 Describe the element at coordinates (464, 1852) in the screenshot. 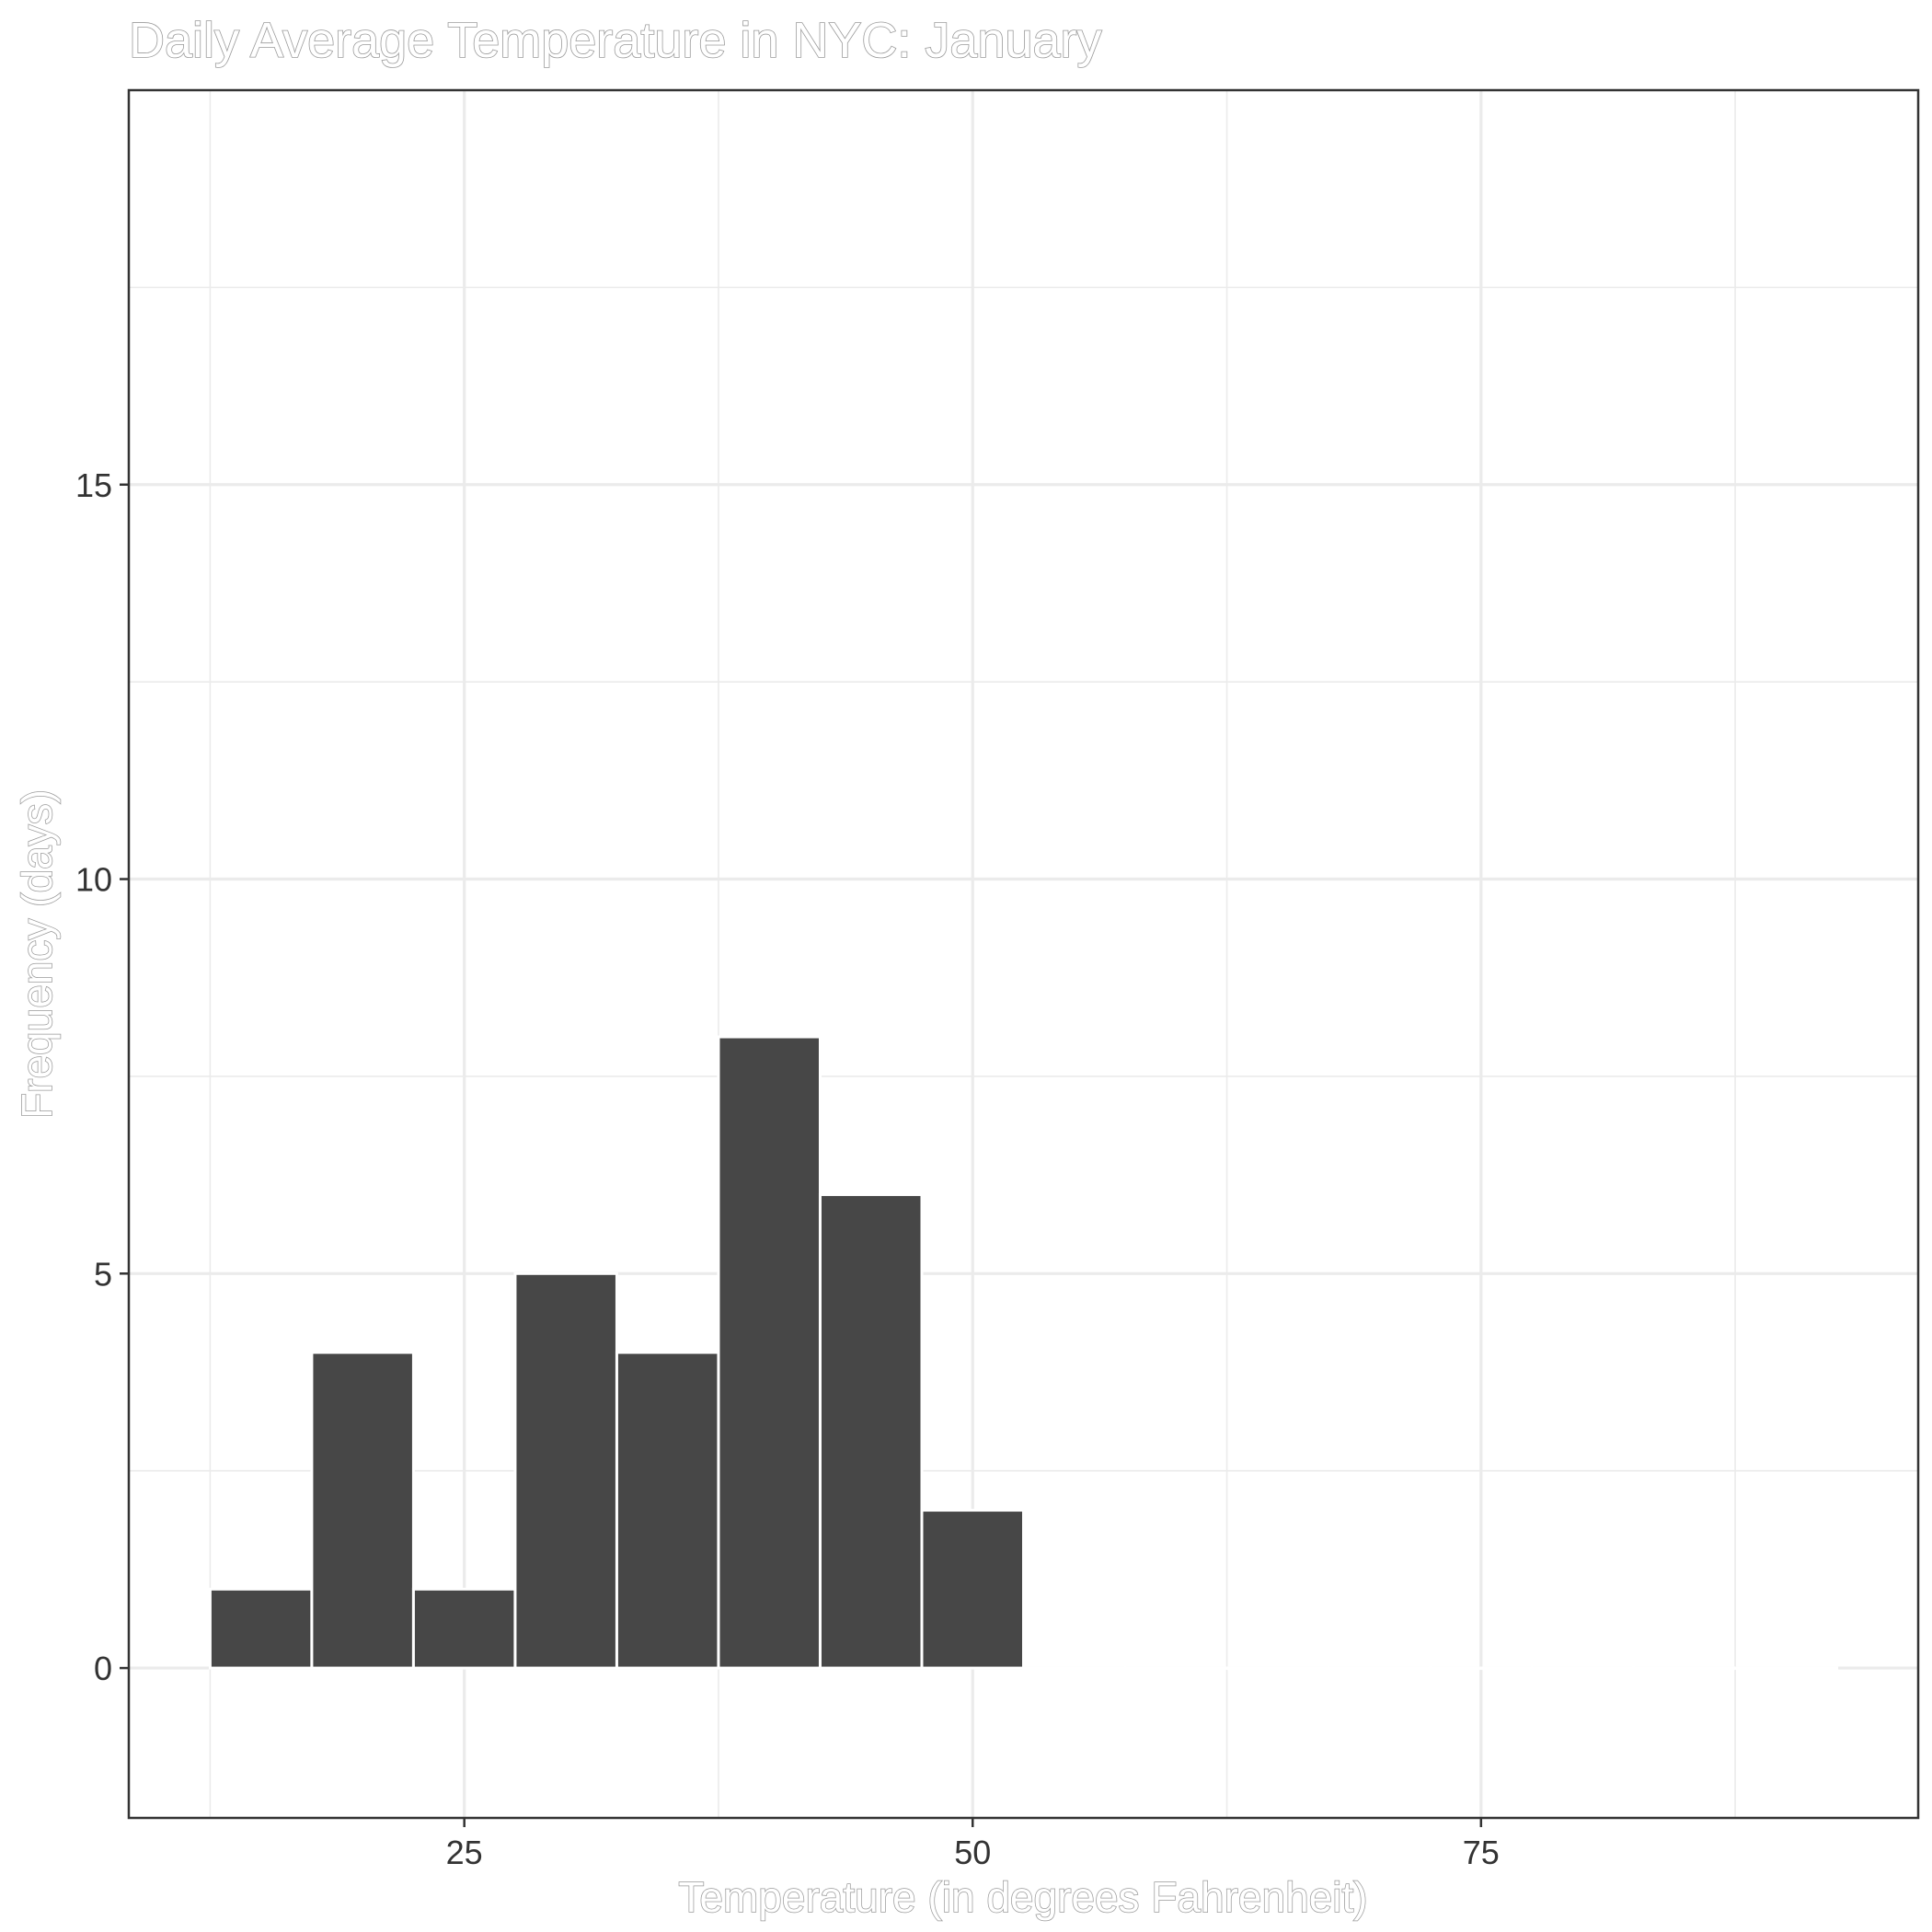

I see `x-tick-label: 25` at that location.